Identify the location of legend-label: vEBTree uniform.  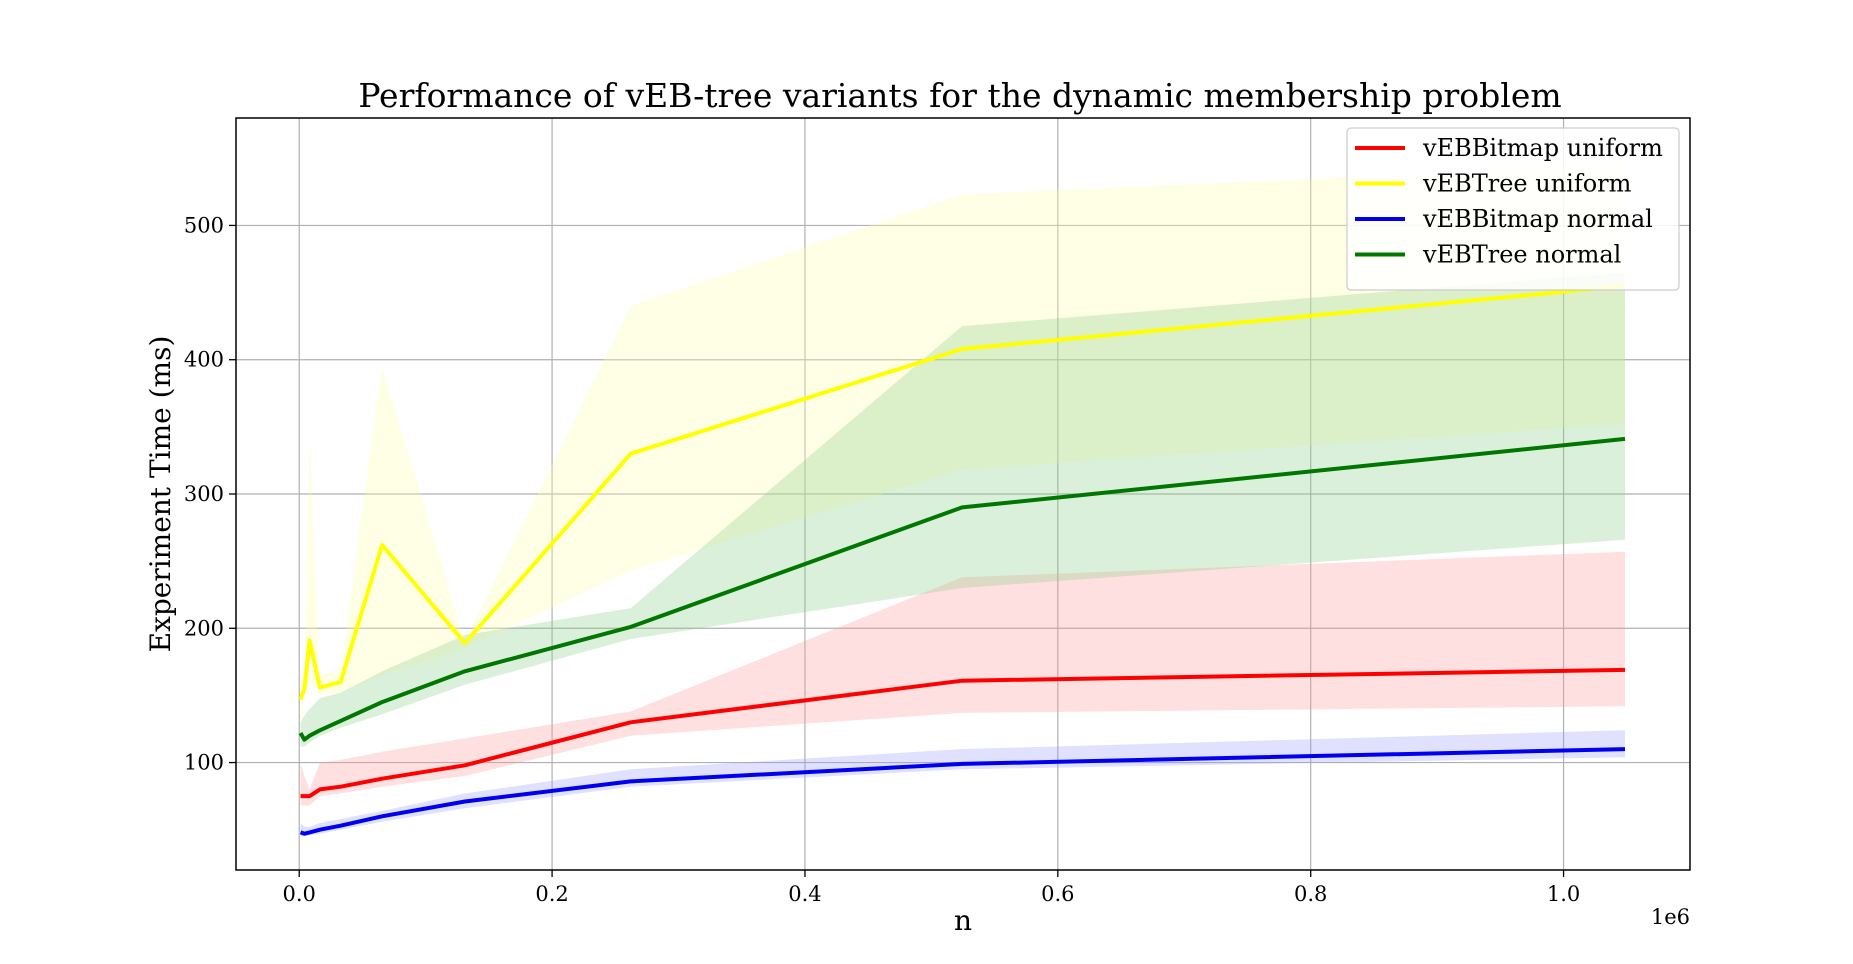
(1527, 184).